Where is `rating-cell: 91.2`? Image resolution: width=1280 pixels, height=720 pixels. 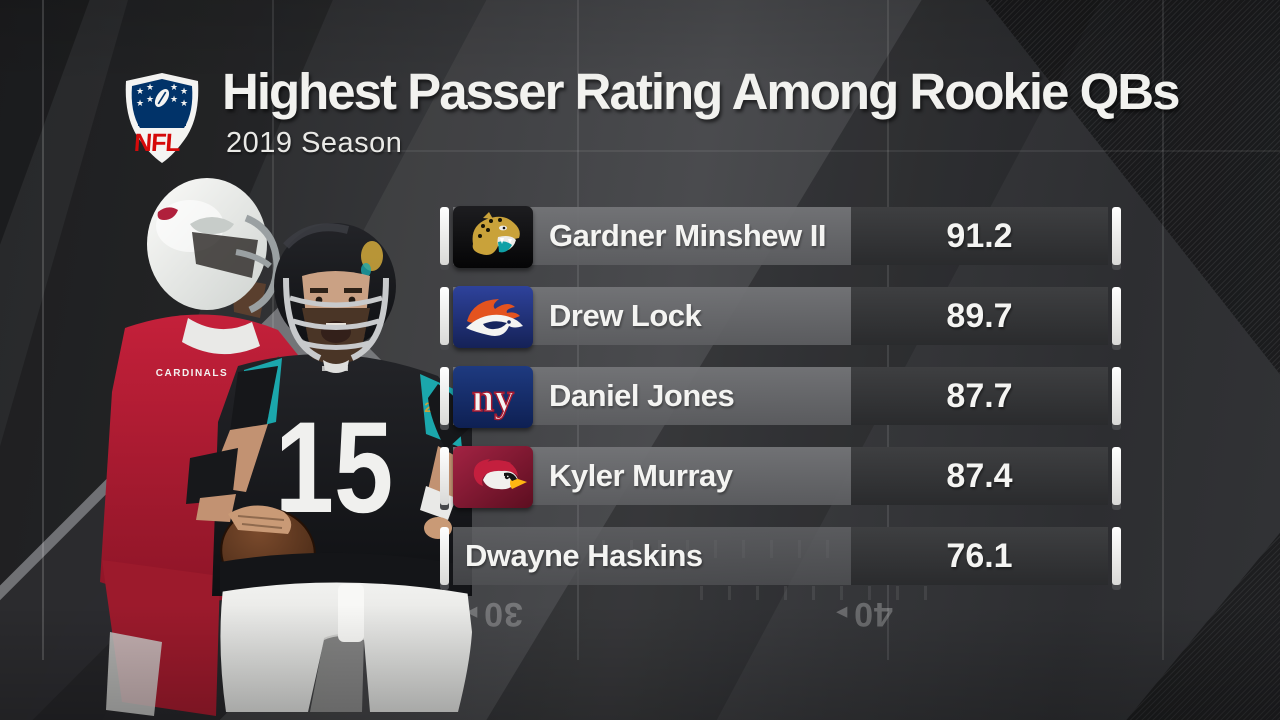 rating-cell: 91.2 is located at coordinates (979, 236).